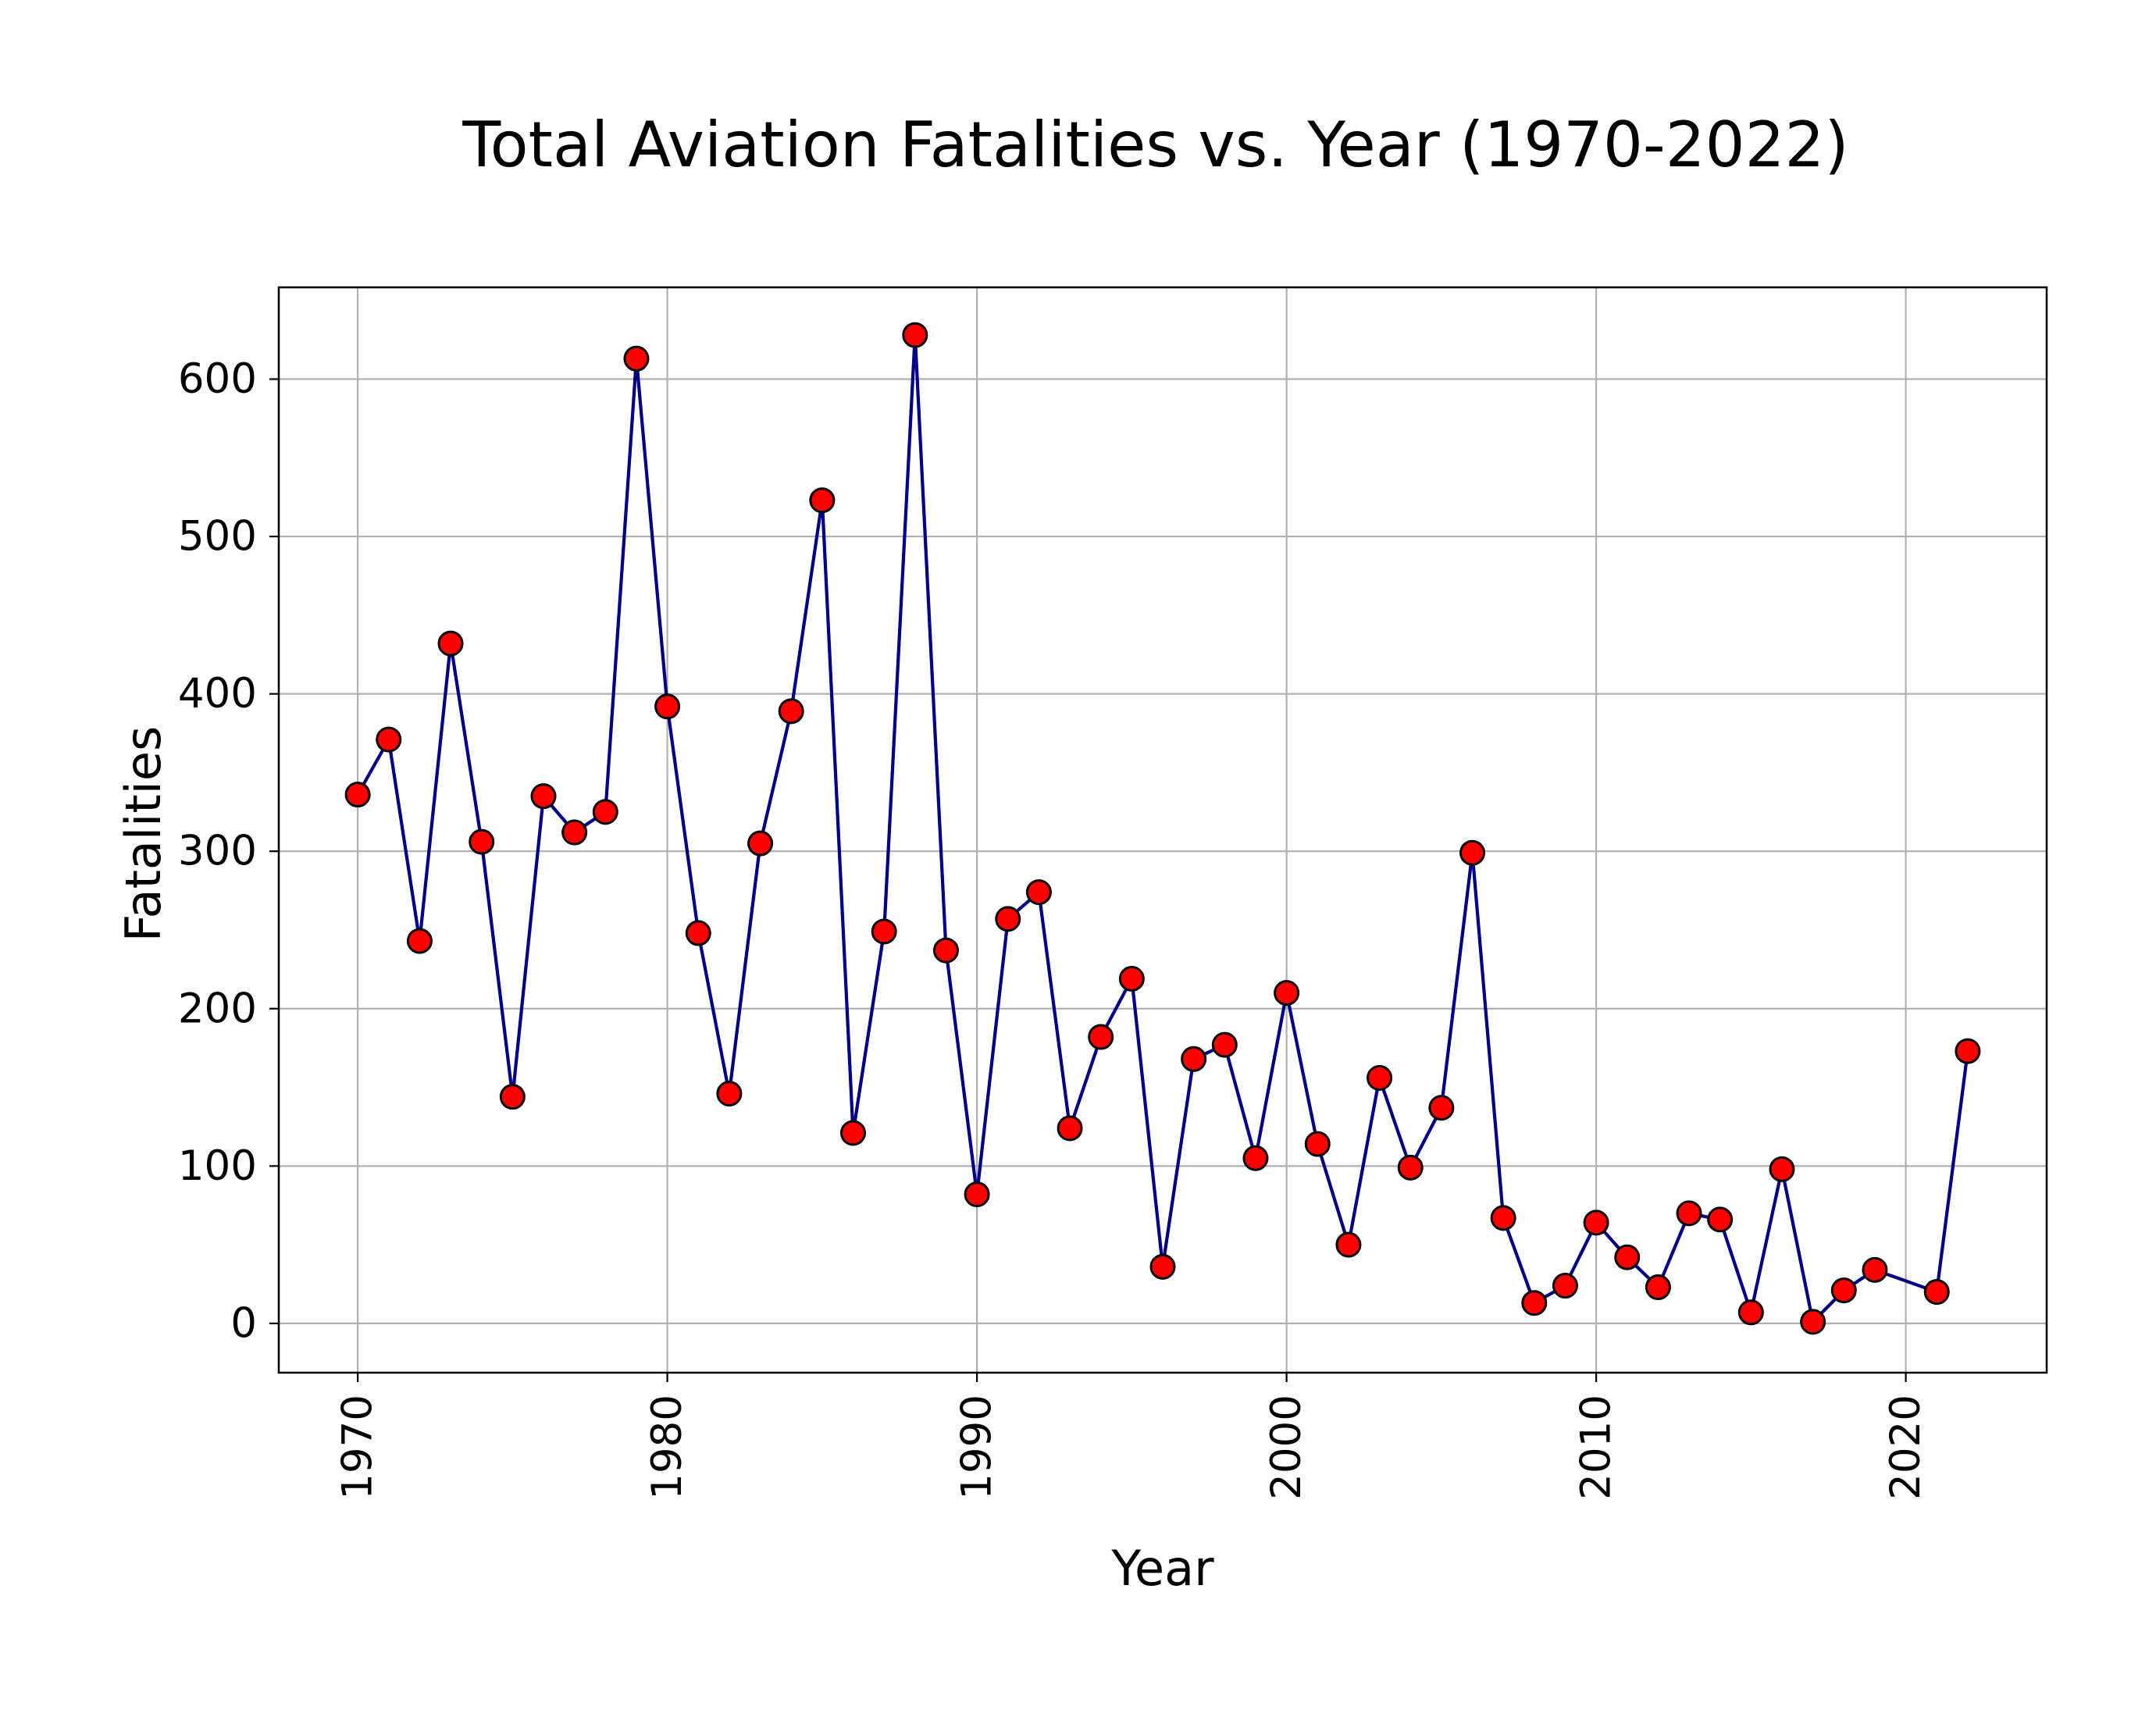 Image resolution: width=2156 pixels, height=1710 pixels. Describe the element at coordinates (1596, 1447) in the screenshot. I see `x-tick-label: 2010` at that location.